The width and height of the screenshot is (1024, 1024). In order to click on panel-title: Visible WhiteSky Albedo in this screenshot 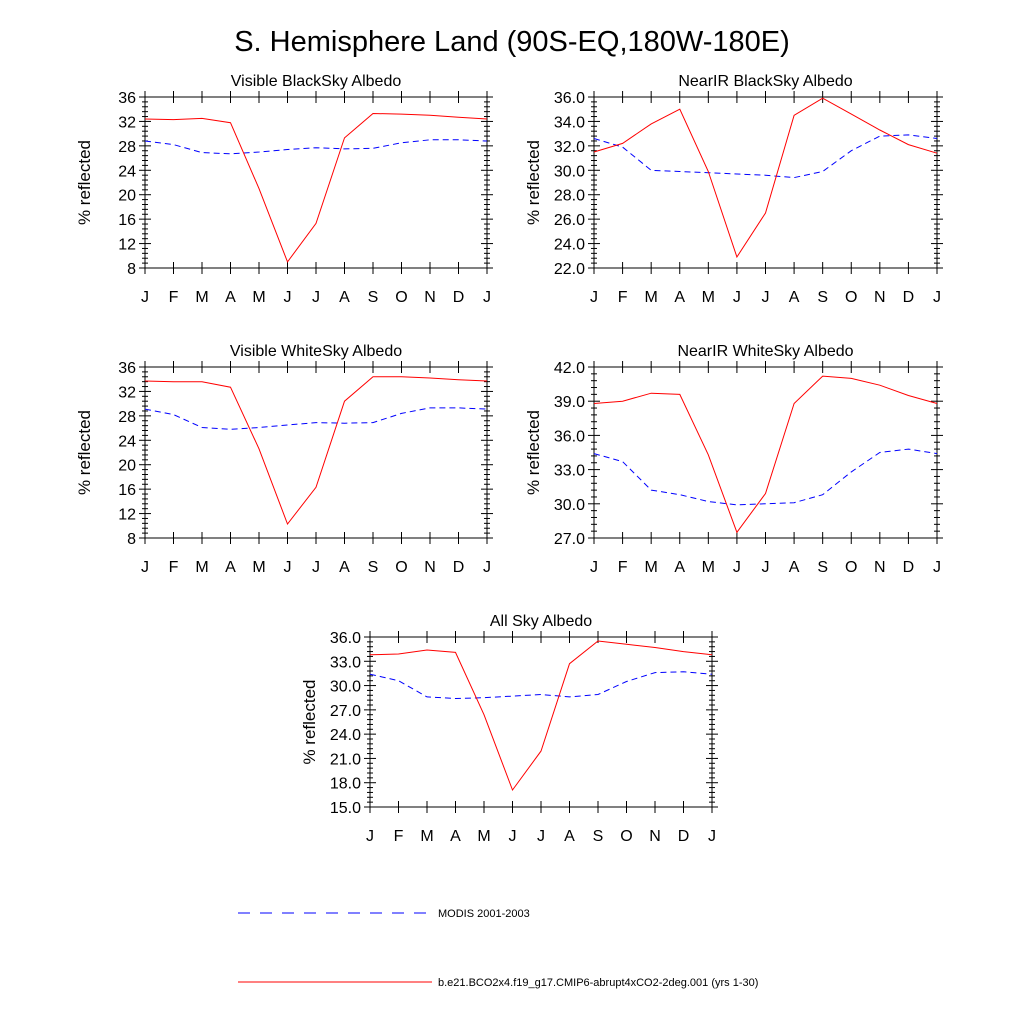, I will do `click(316, 351)`.